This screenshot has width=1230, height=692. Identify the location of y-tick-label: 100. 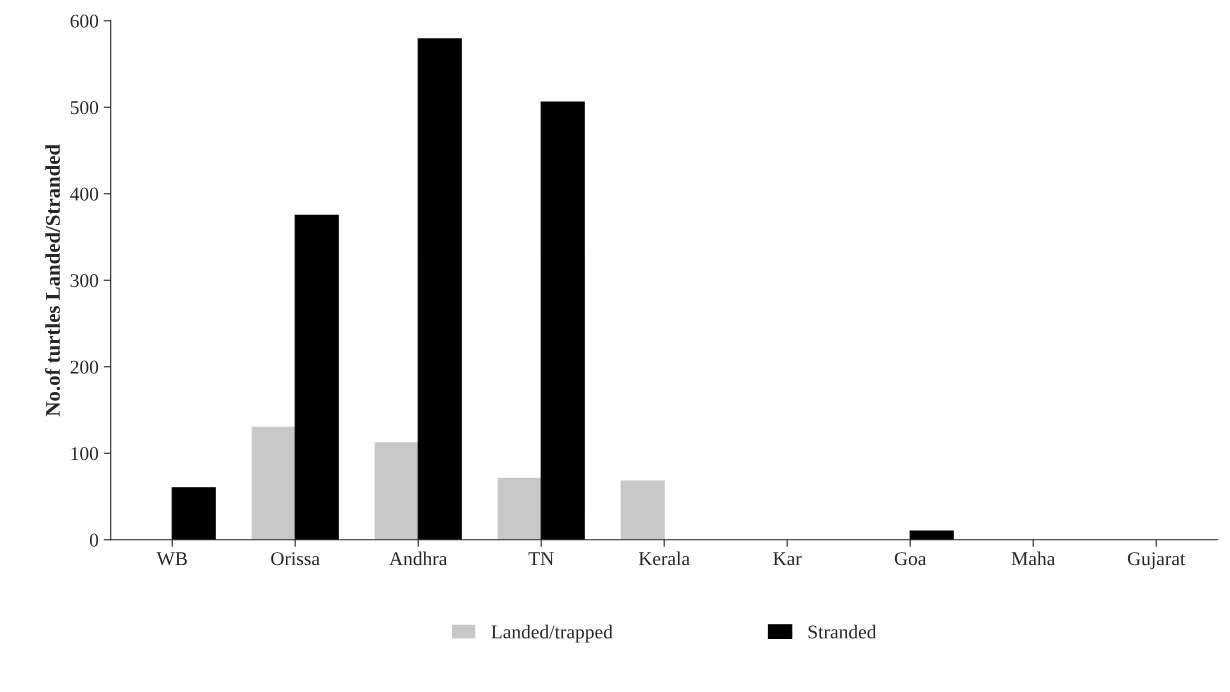
(85, 454).